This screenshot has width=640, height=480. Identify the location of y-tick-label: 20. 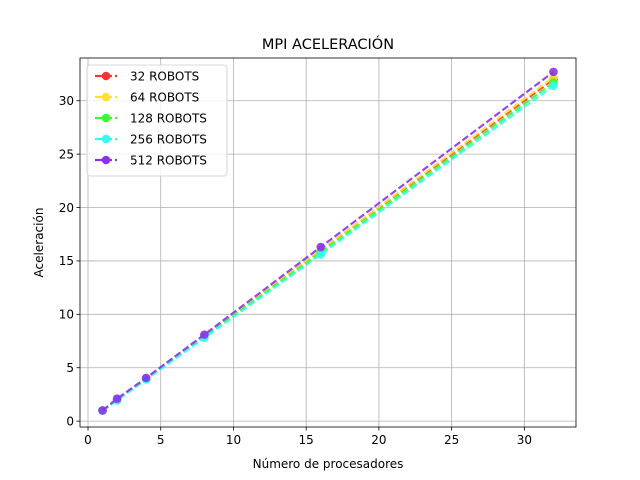
(66, 208).